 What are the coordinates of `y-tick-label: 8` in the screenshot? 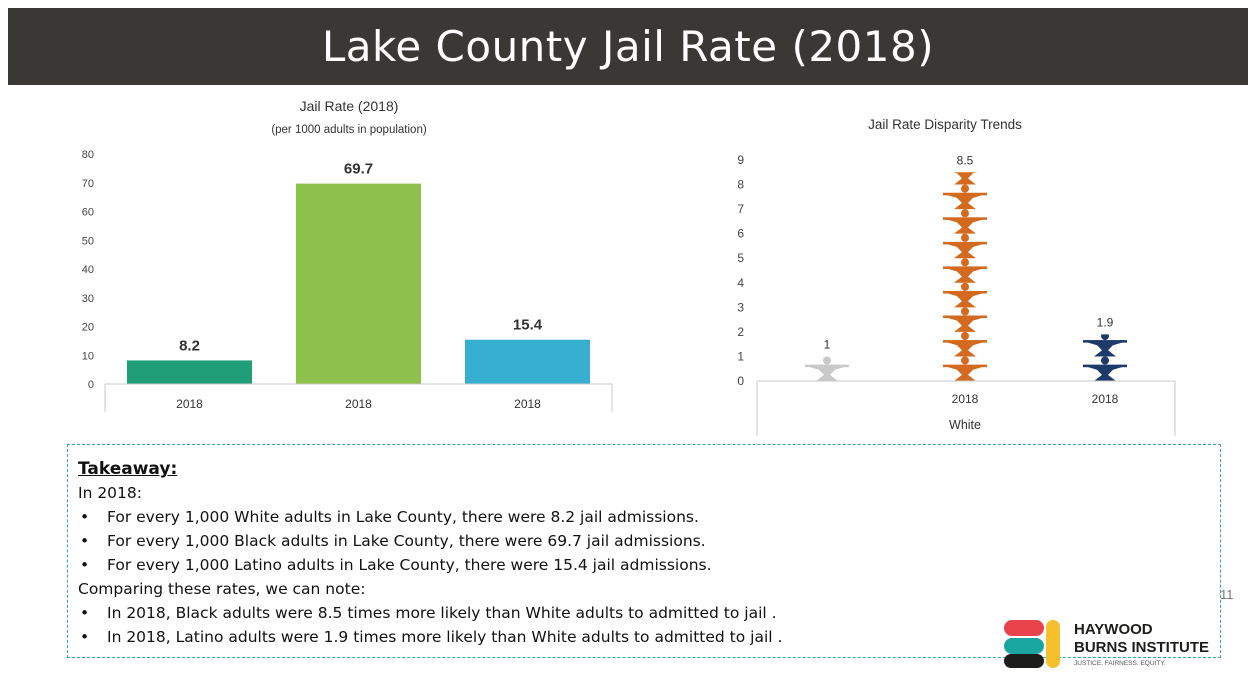 It's located at (740, 185).